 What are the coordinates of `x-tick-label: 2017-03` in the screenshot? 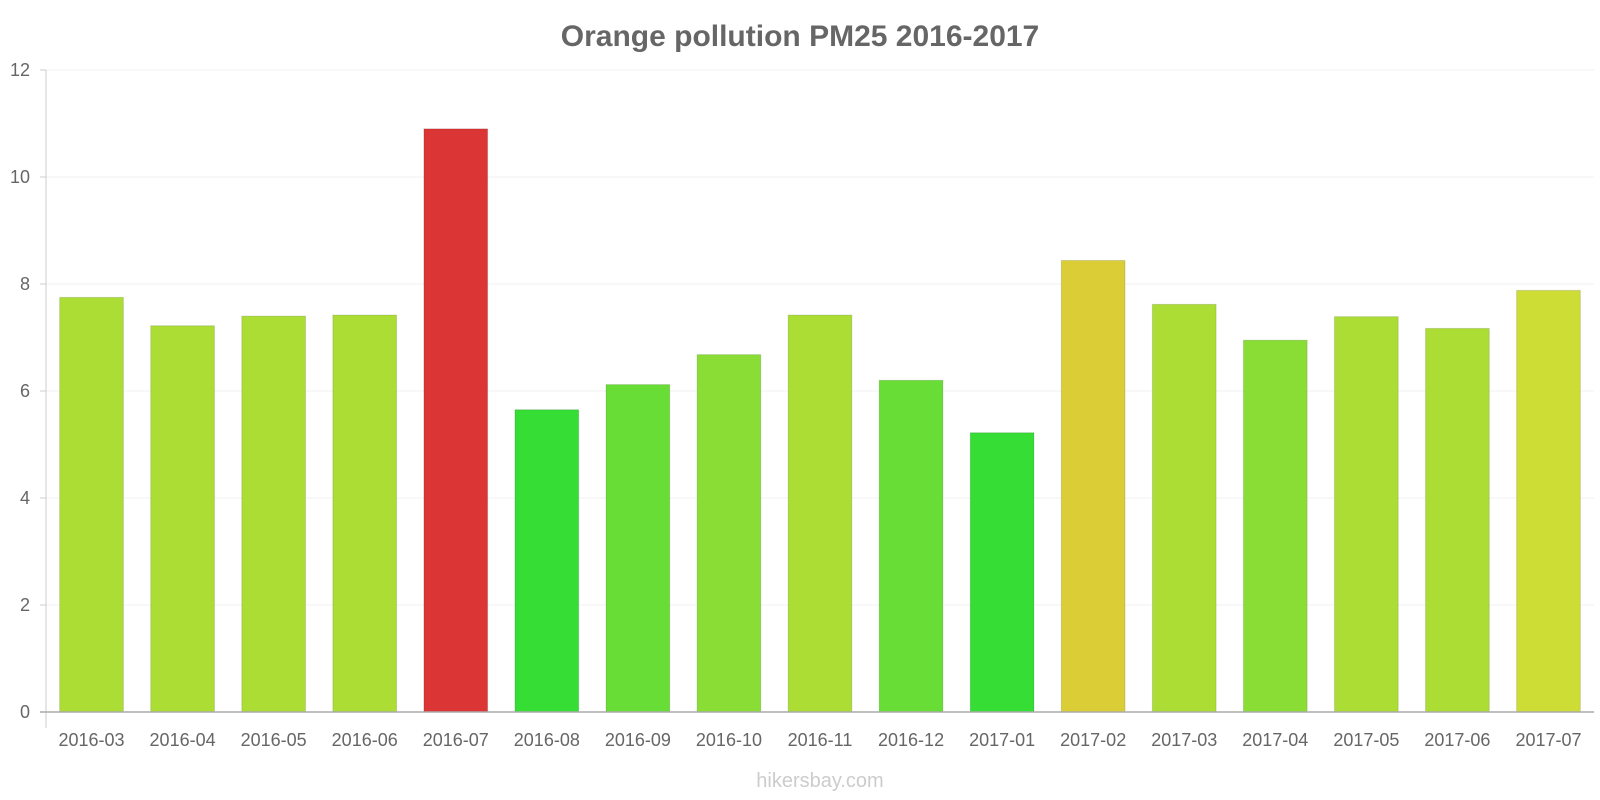 It's located at (1184, 740).